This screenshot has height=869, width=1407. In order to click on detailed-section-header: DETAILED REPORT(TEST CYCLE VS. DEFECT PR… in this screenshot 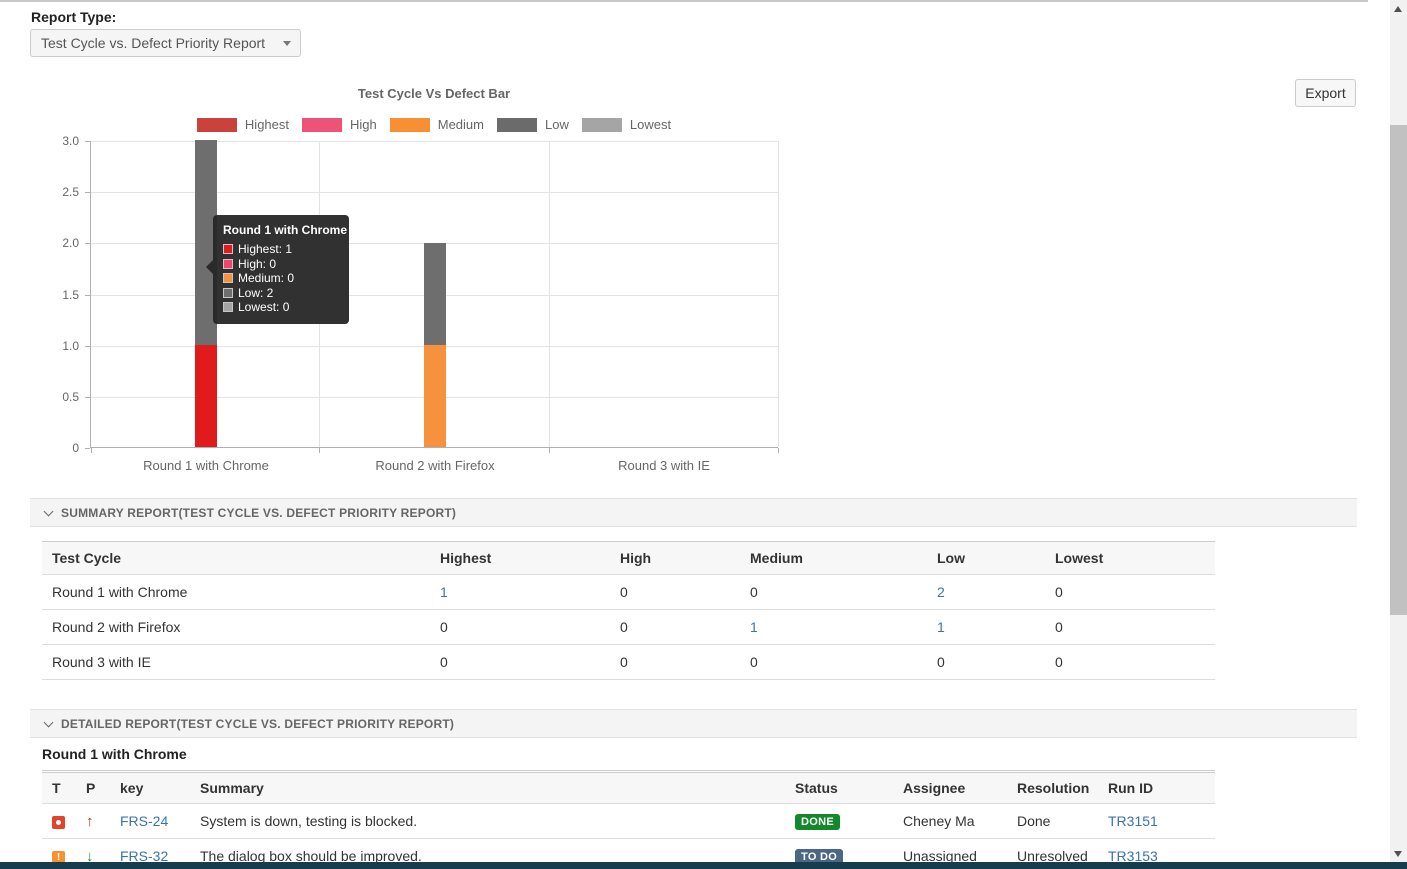, I will do `click(693, 723)`.